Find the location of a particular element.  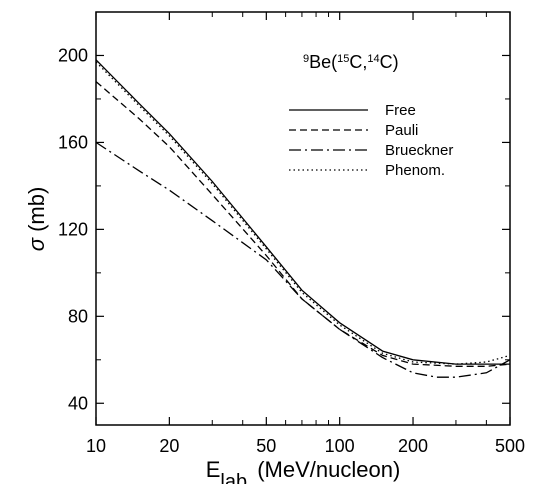

x-tick-label: 500 is located at coordinates (510, 446).